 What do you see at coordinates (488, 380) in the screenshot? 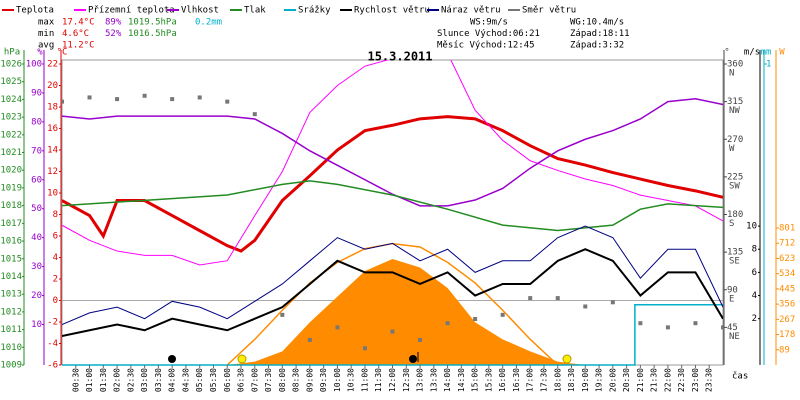
I see `x-tick-label: 15:30` at bounding box center [488, 380].